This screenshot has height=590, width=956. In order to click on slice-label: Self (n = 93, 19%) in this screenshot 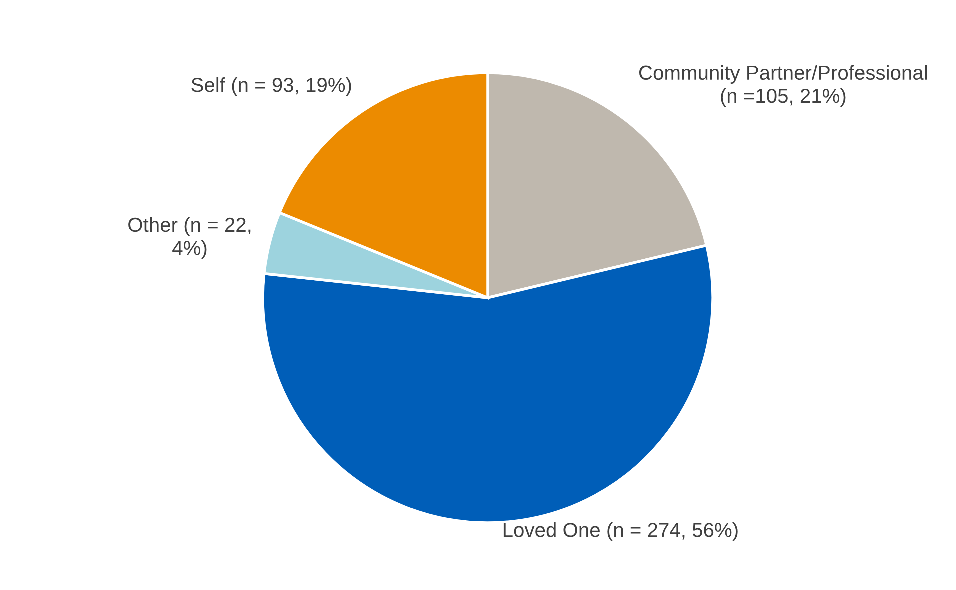, I will do `click(272, 87)`.